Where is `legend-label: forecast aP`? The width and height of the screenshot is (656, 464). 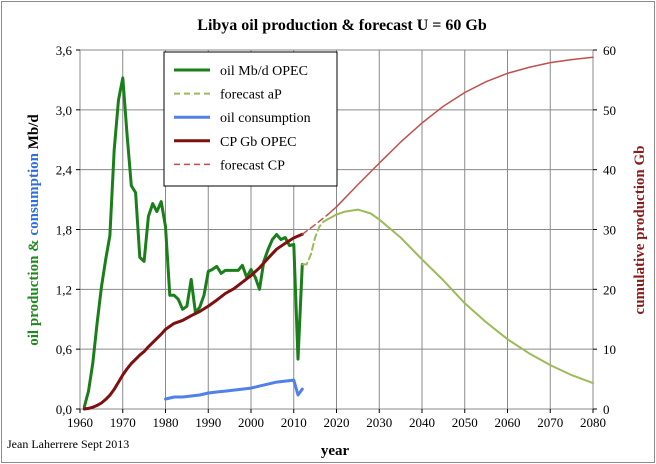
legend-label: forecast aP is located at coordinates (251, 95).